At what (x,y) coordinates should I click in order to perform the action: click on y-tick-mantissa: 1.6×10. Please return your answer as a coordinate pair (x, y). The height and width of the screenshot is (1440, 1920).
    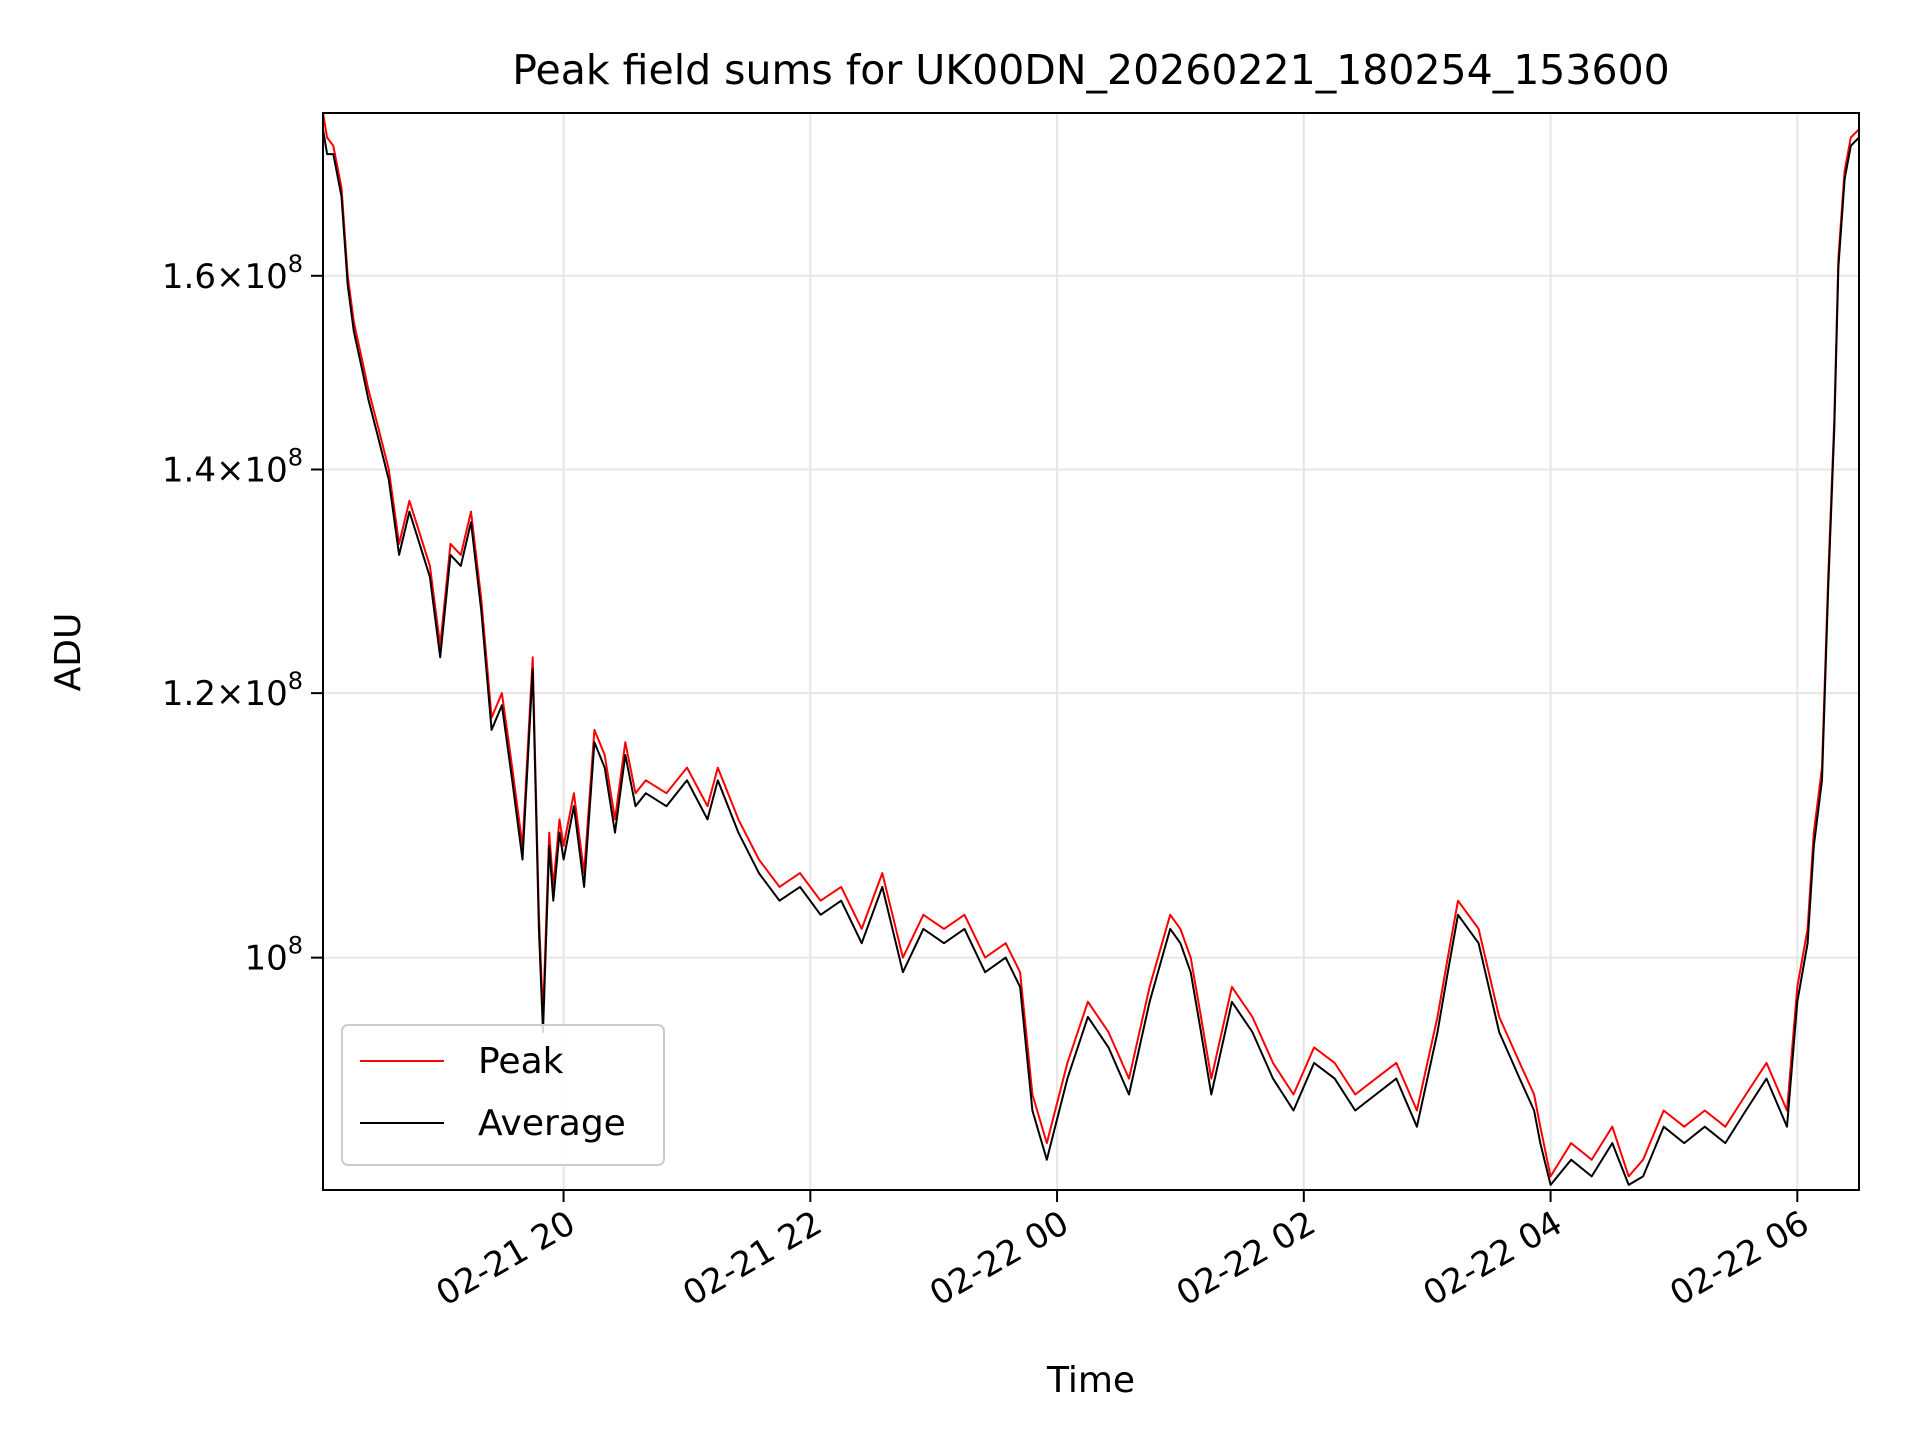
    Looking at the image, I should click on (225, 277).